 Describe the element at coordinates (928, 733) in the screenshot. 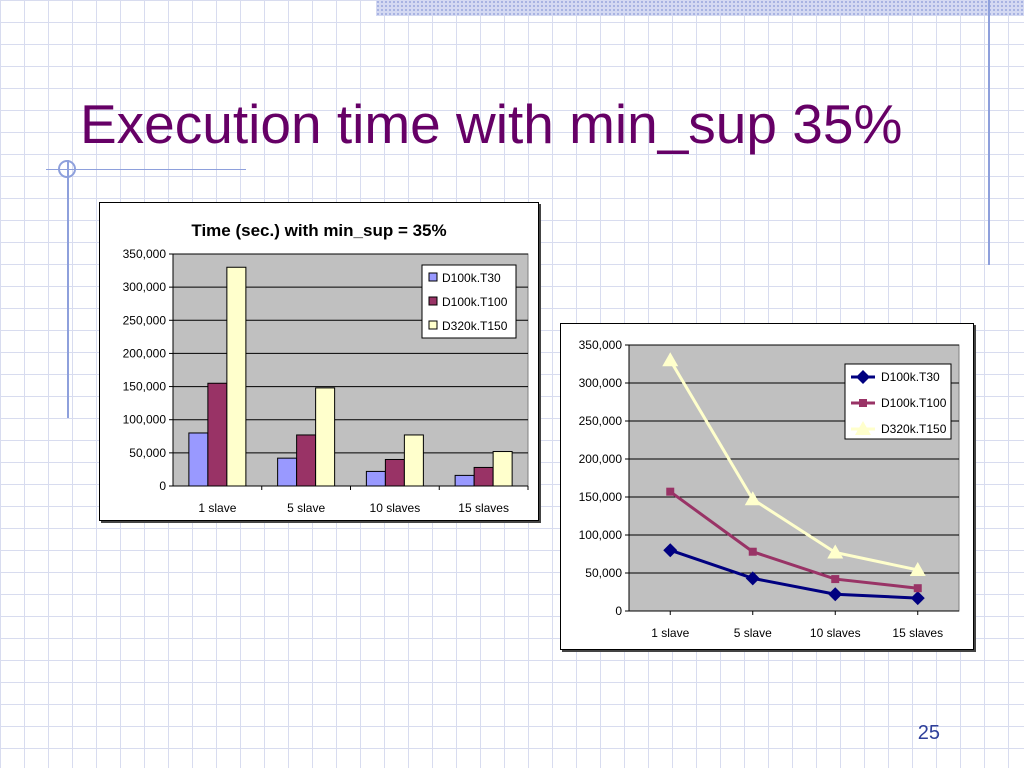

I see `page-number: 25` at that location.